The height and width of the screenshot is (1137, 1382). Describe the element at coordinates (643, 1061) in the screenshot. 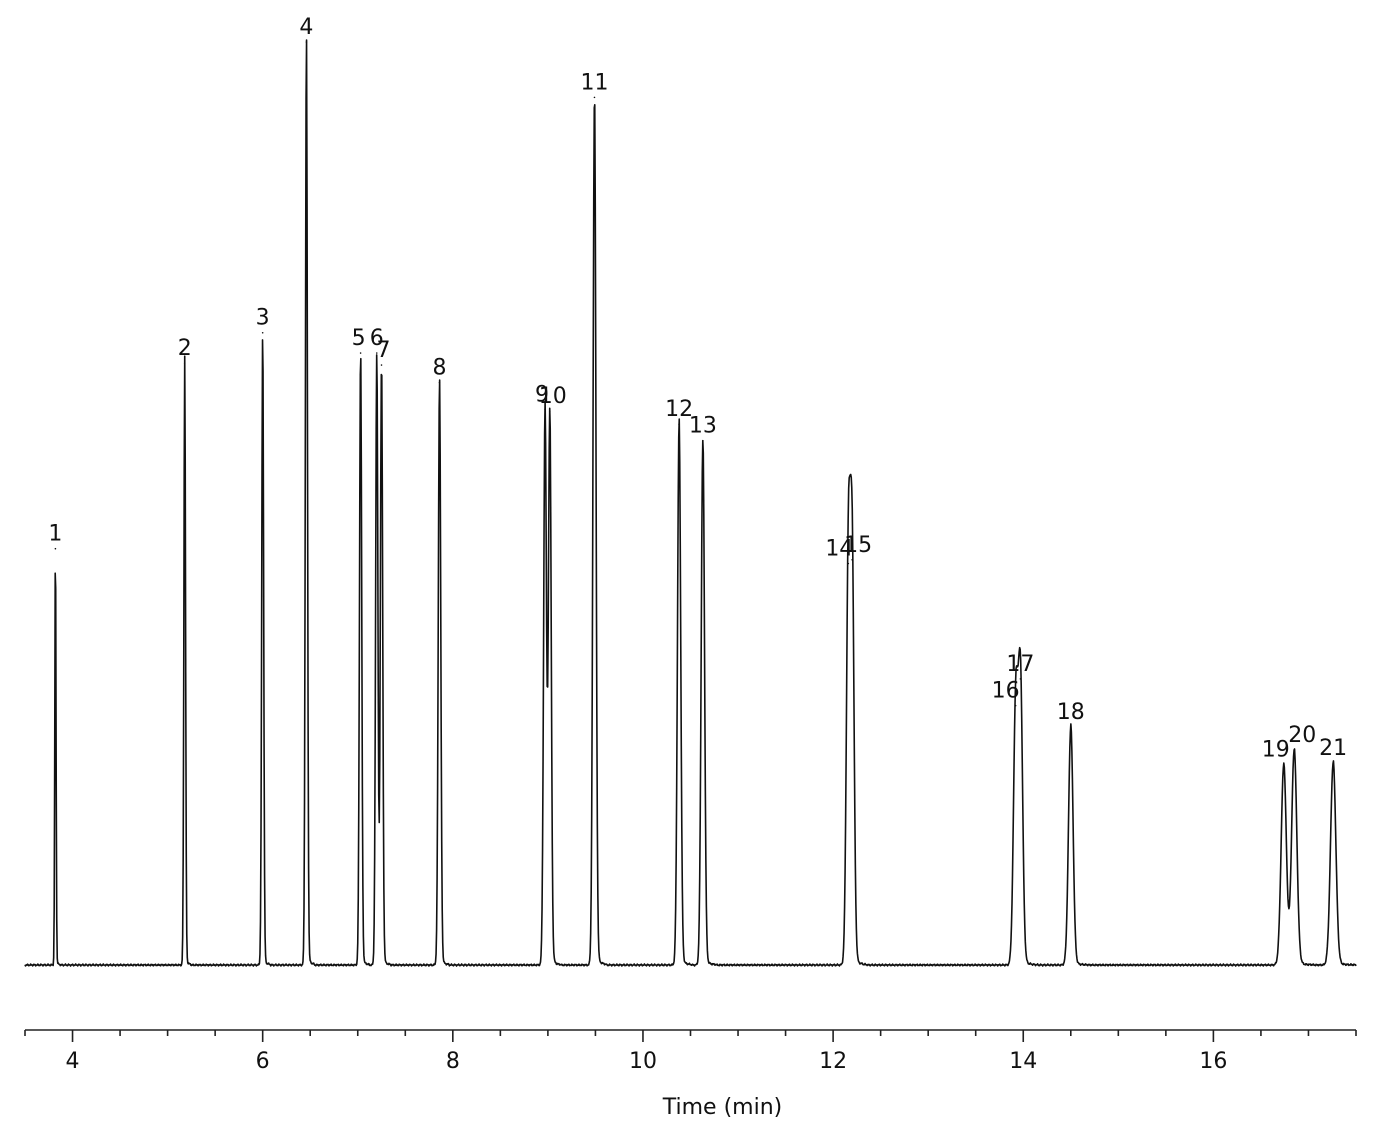

I see `x-tick-label-10: 10` at that location.